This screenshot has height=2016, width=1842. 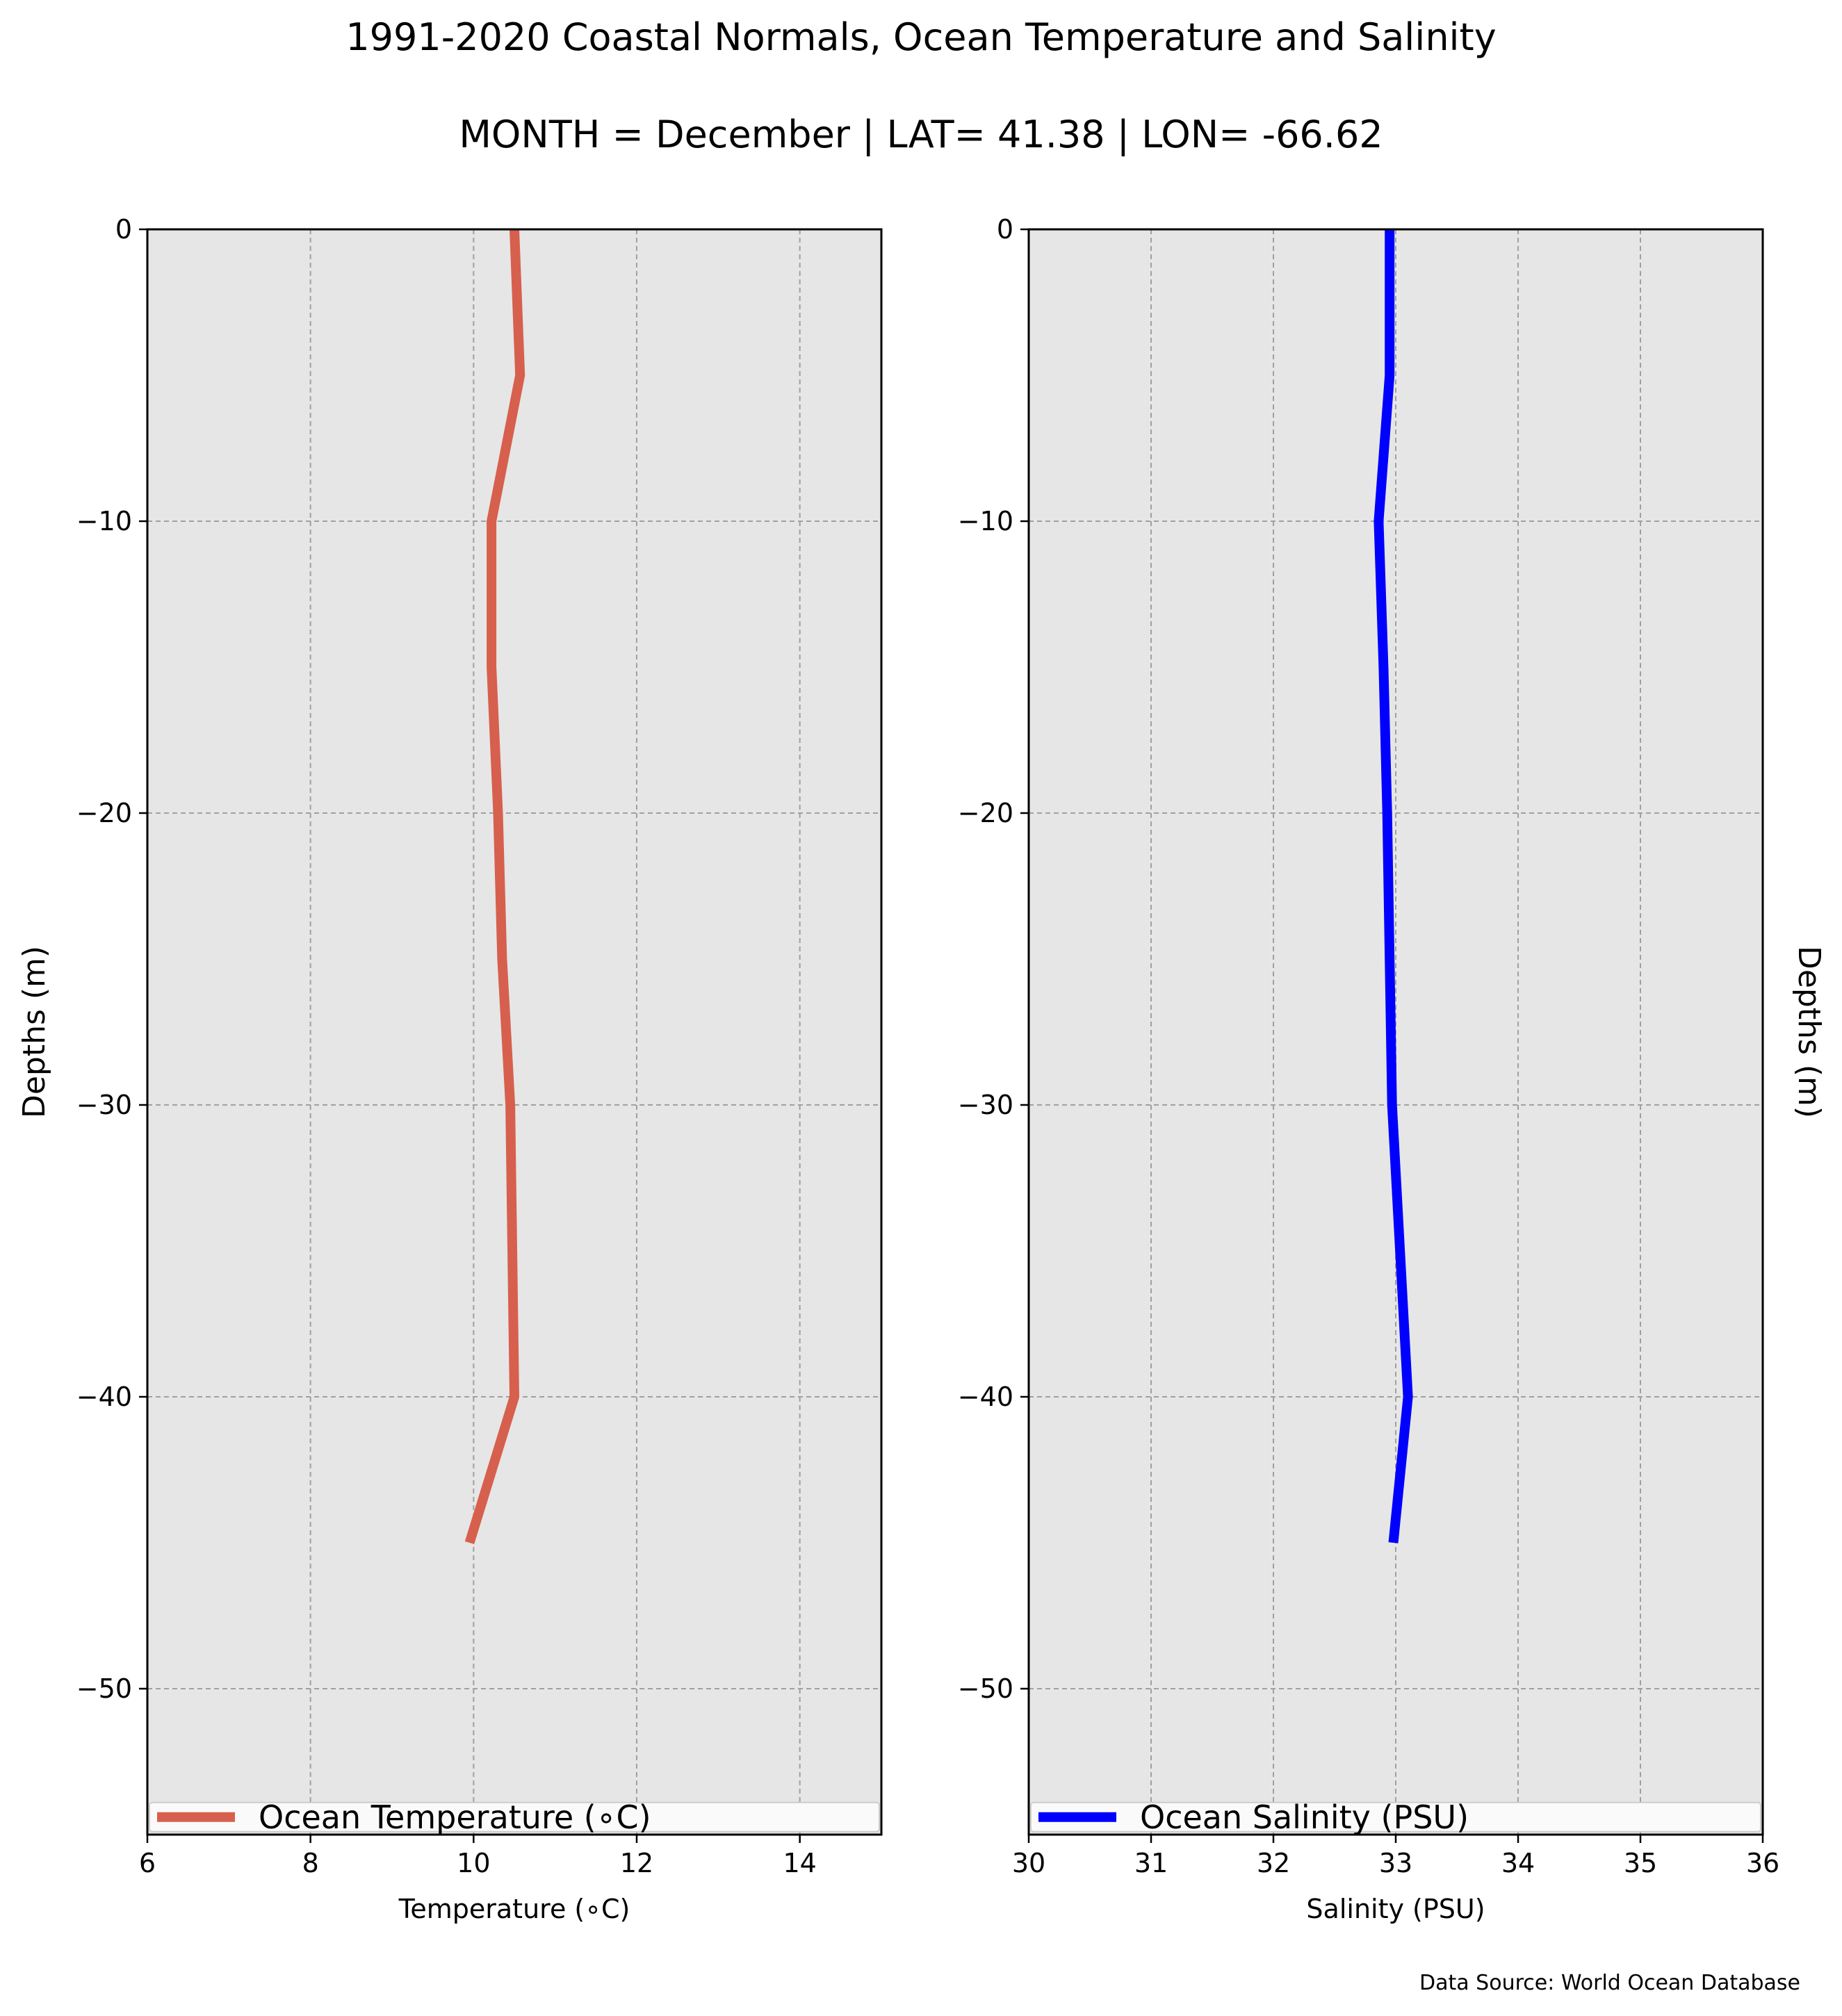 I want to click on salinity-x-tick-label: 32, so click(x=1273, y=1863).